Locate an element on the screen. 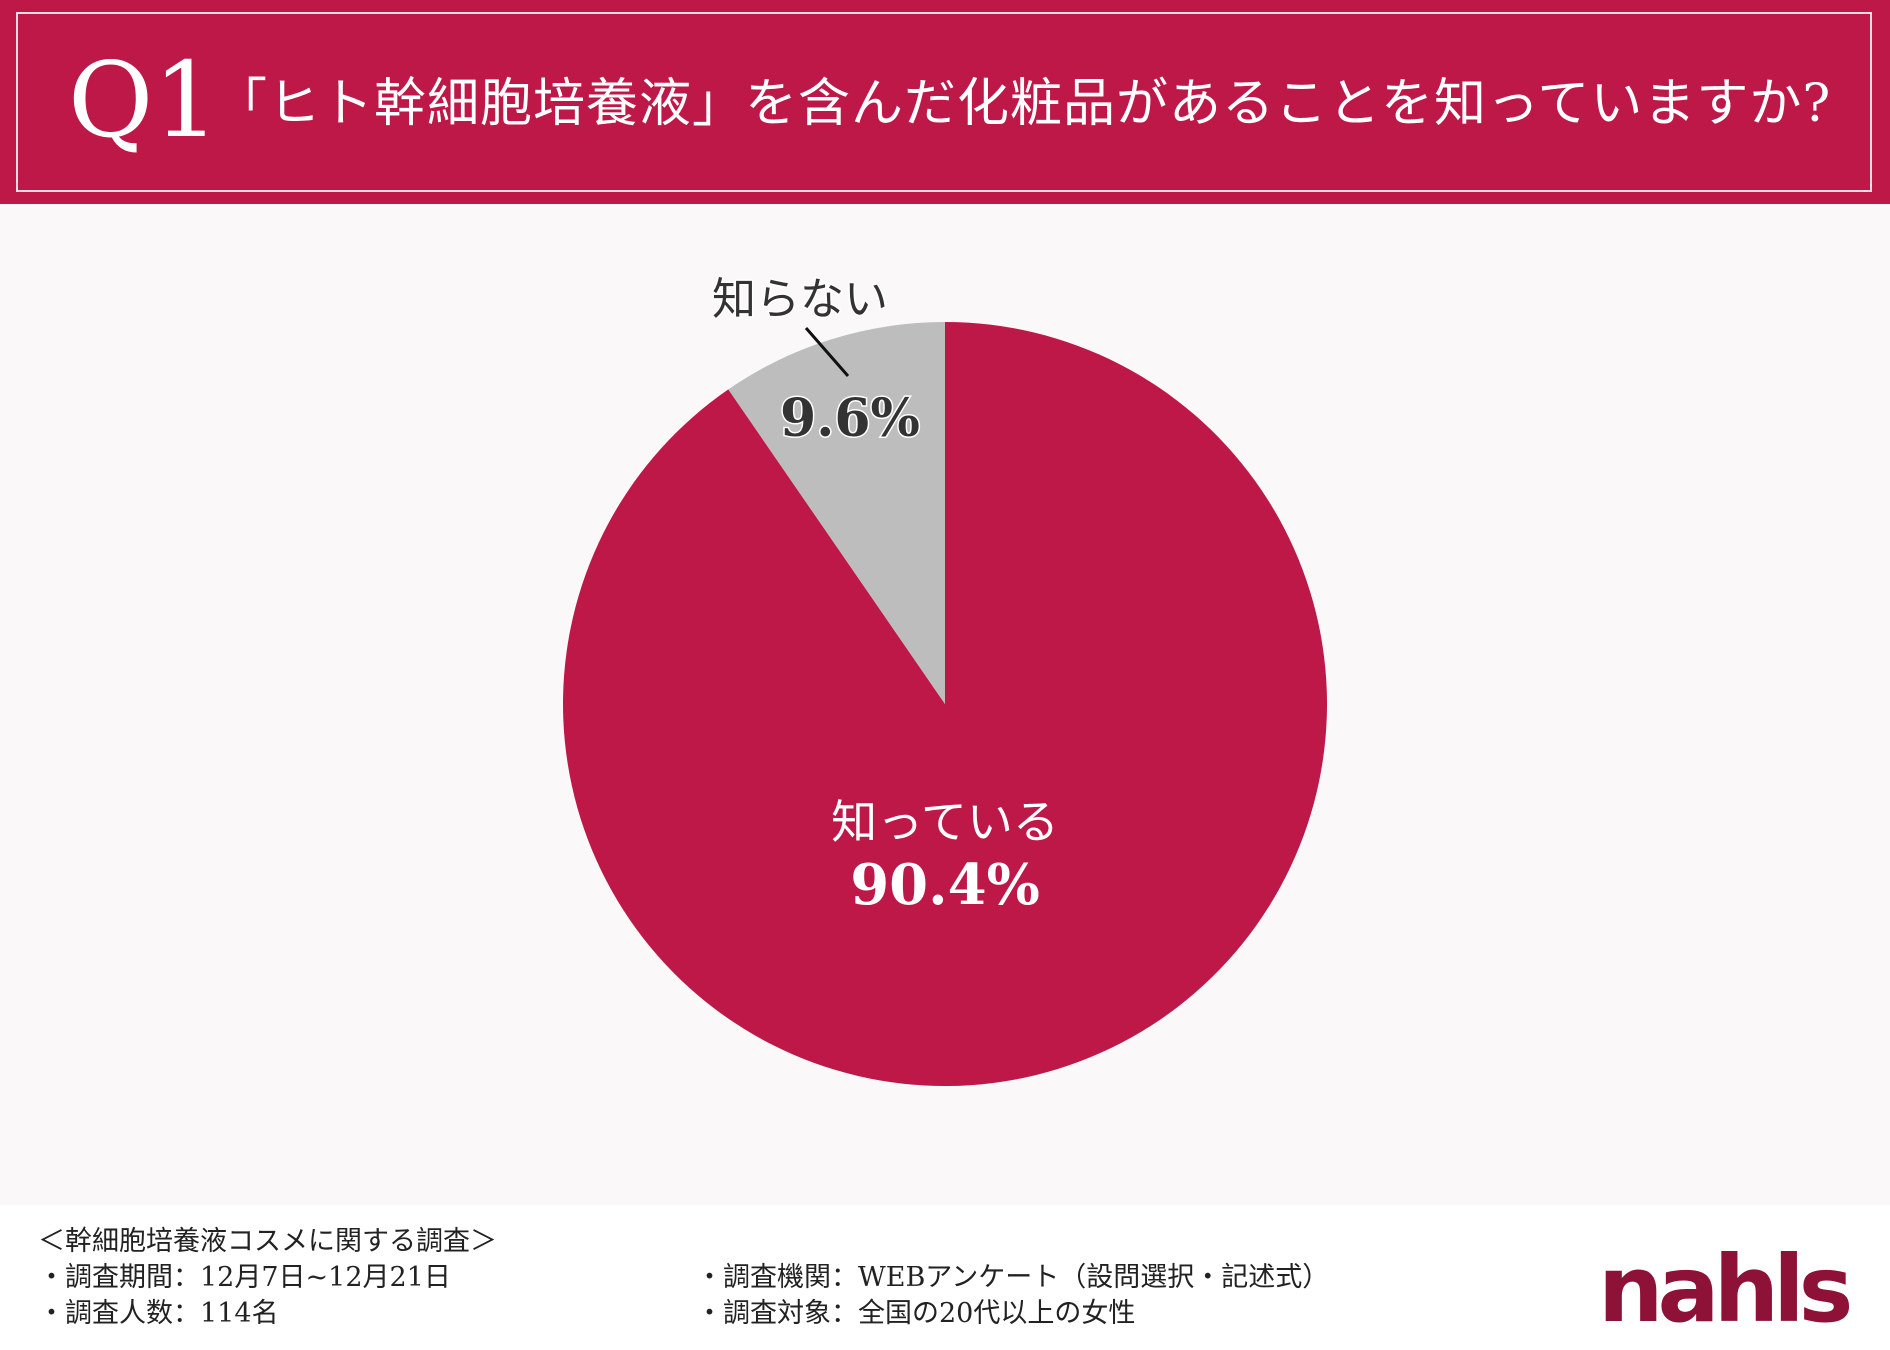  header-frame is located at coordinates (944, 102).